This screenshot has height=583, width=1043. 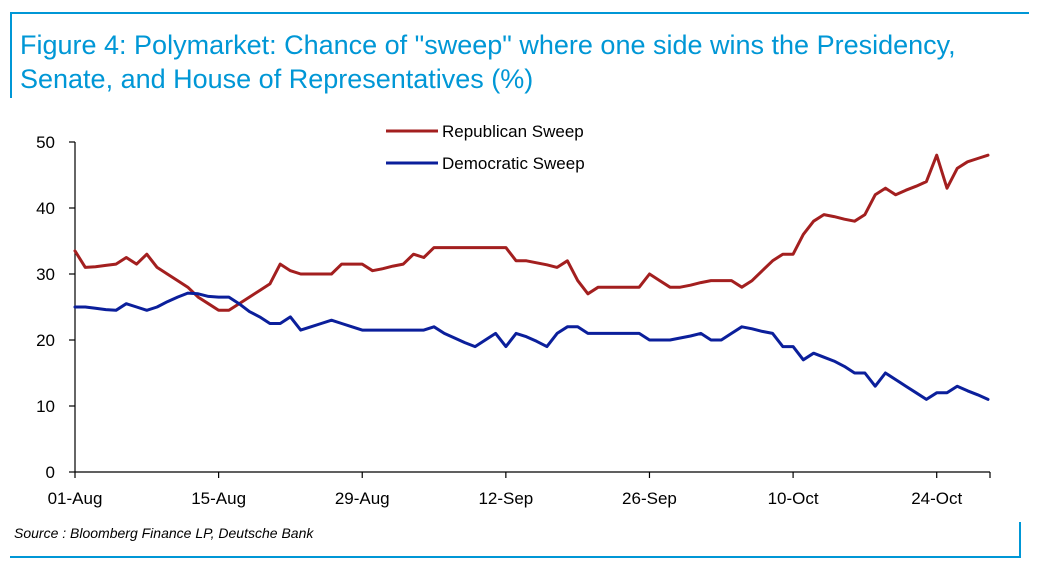 What do you see at coordinates (45, 274) in the screenshot?
I see `y-tick-label: 30` at bounding box center [45, 274].